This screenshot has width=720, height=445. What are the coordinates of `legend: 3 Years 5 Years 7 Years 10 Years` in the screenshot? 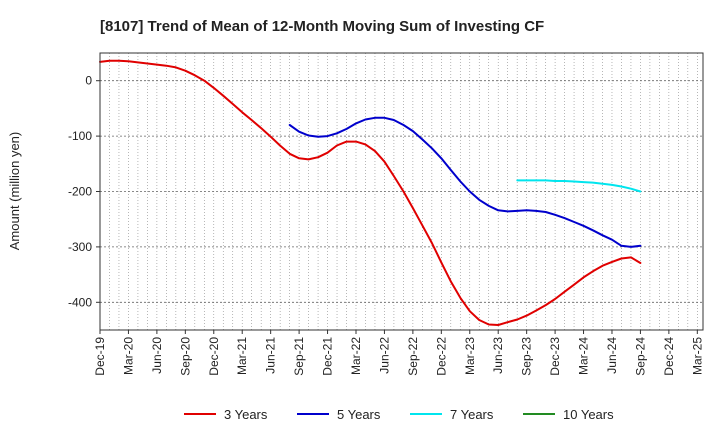 It's located at (399, 414).